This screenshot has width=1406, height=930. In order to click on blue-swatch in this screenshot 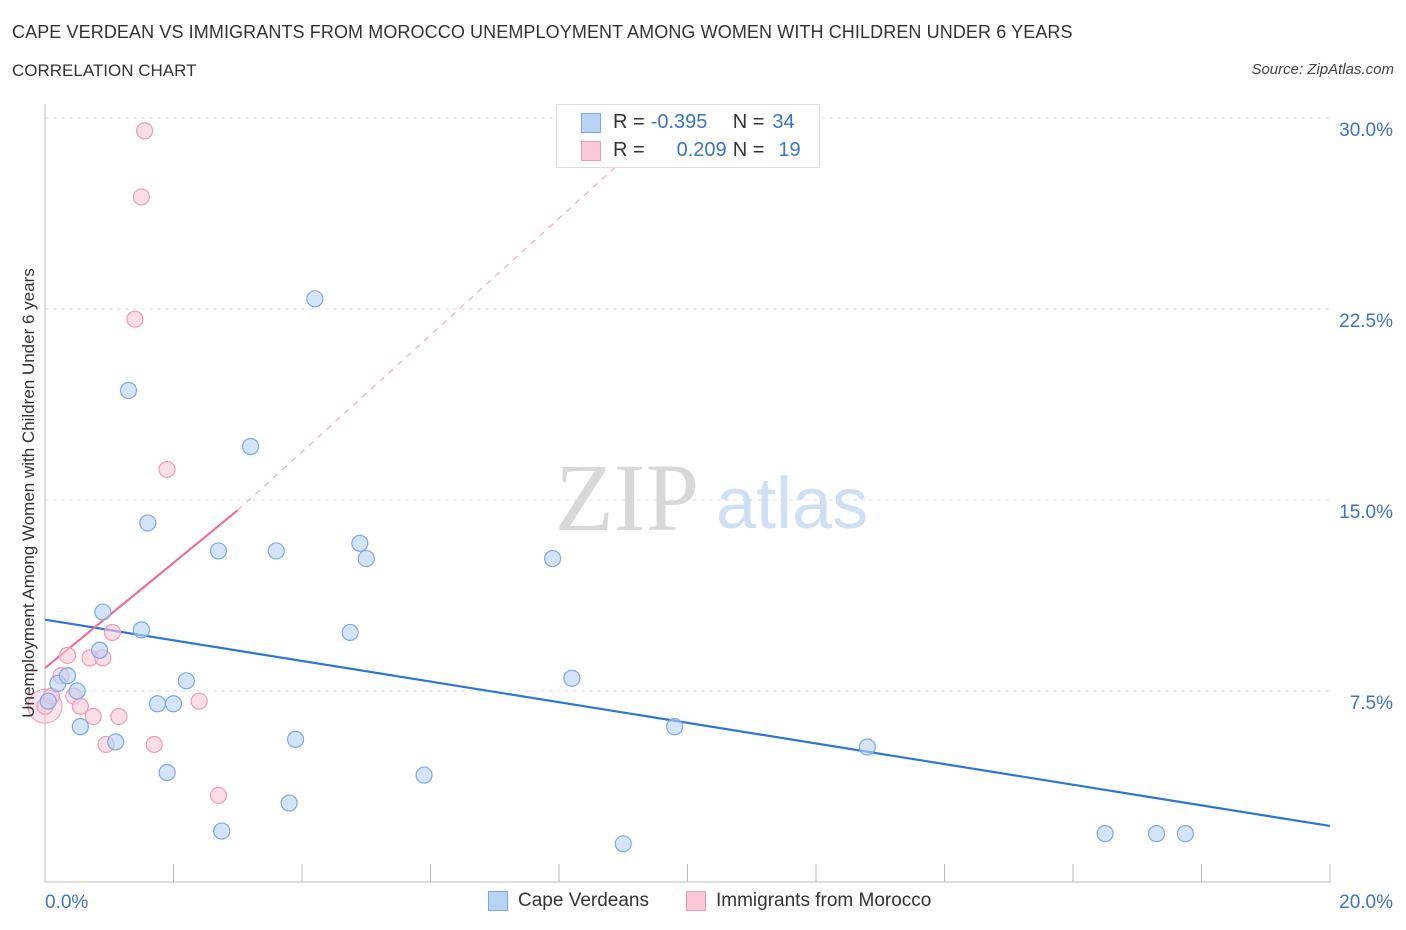, I will do `click(591, 122)`.